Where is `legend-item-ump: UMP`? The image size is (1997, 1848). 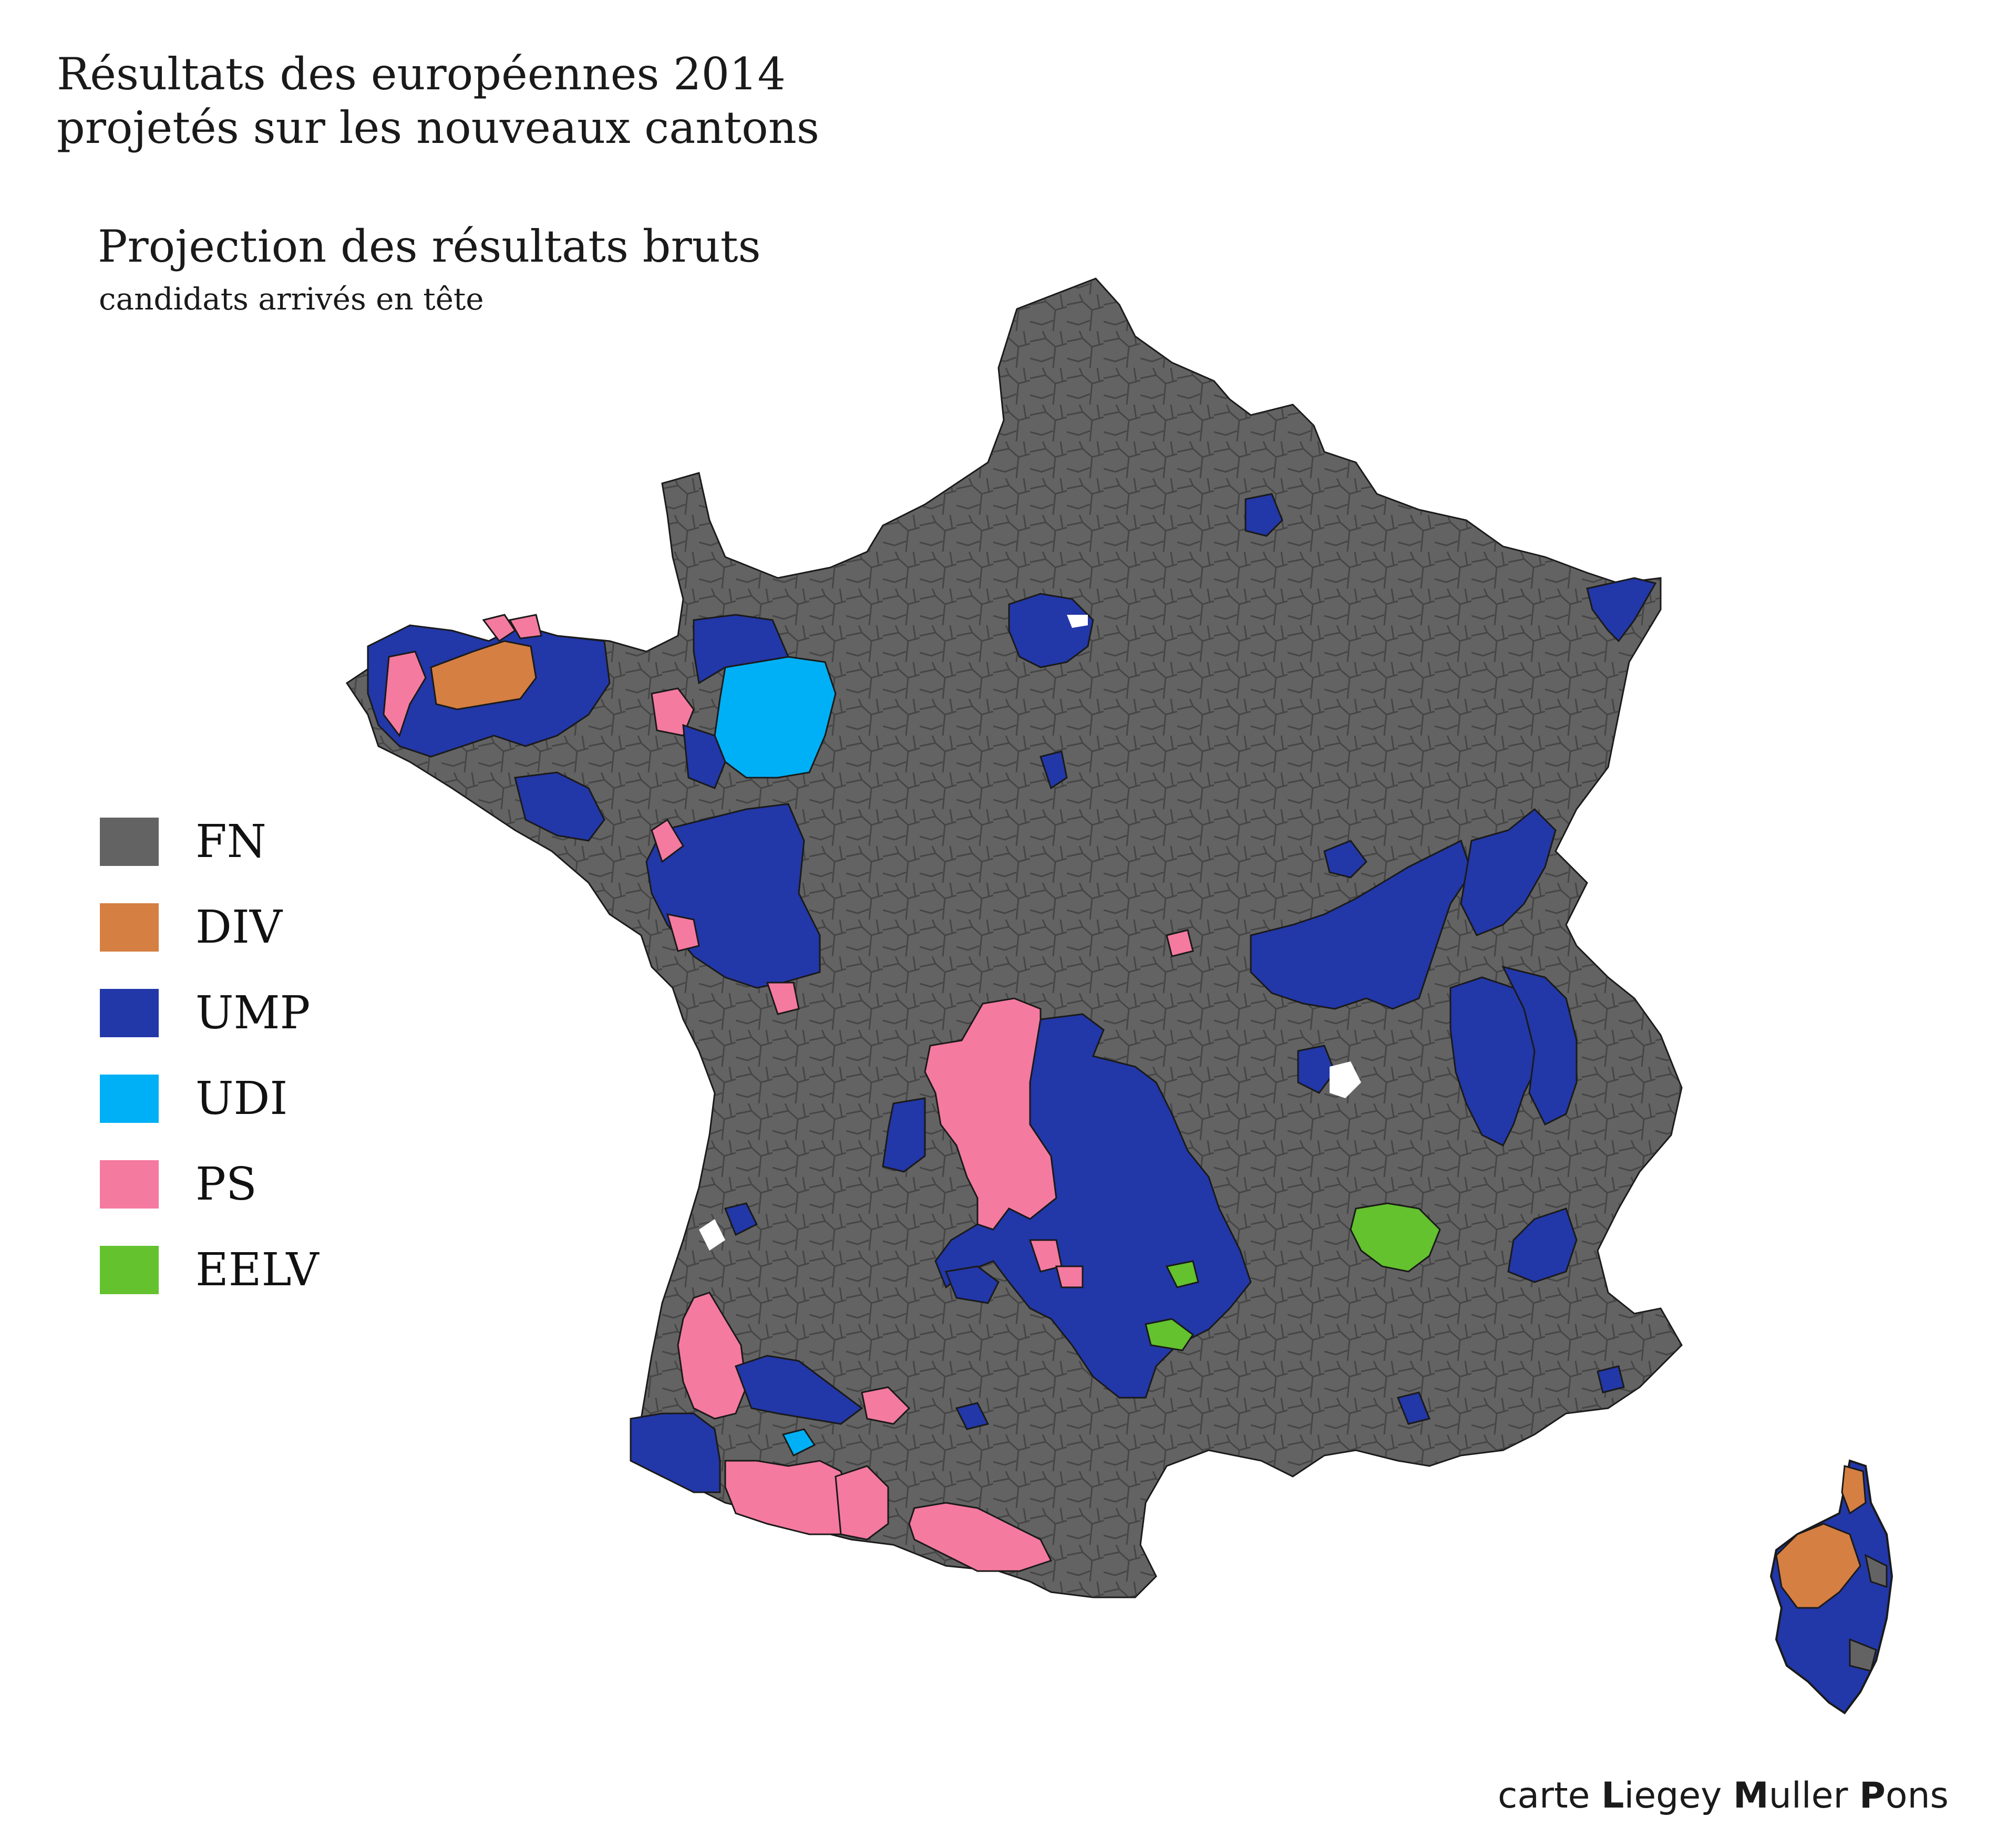
legend-item-ump: UMP is located at coordinates (210, 1013).